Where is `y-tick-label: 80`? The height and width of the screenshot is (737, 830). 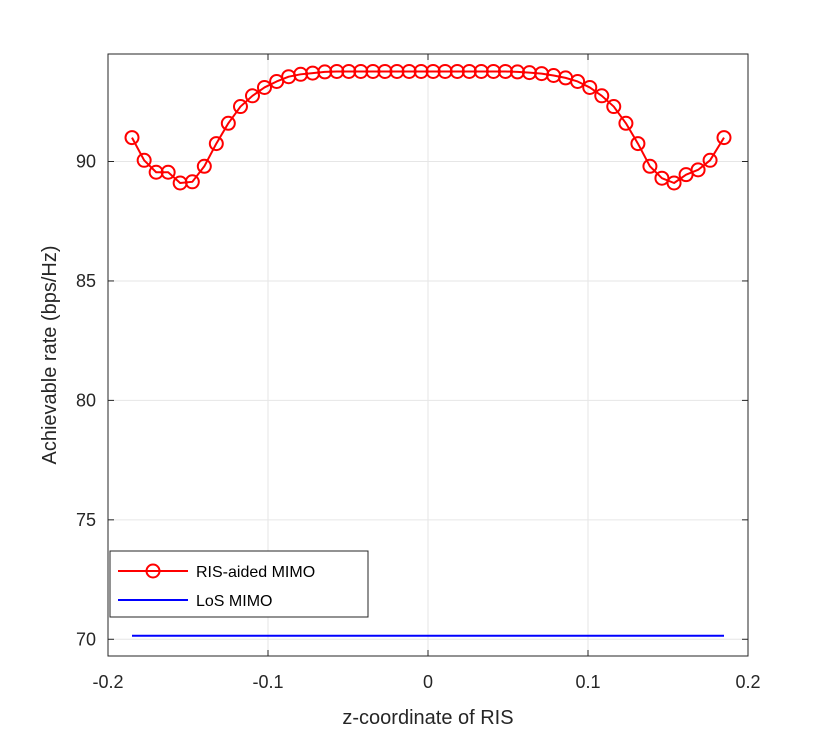 y-tick-label: 80 is located at coordinates (86, 400).